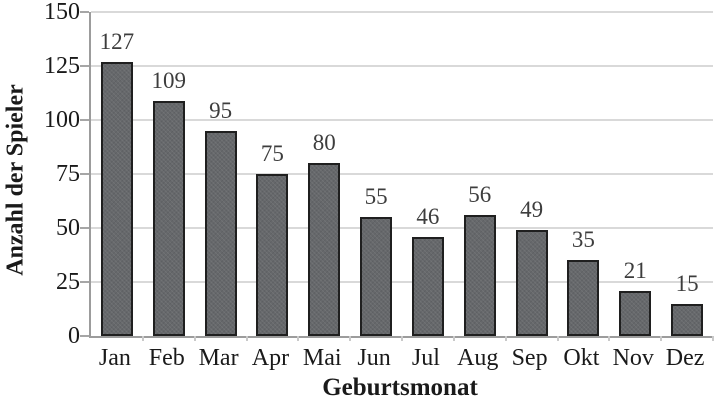  Describe the element at coordinates (270, 358) in the screenshot. I see `x-tick-label: Apr` at that location.